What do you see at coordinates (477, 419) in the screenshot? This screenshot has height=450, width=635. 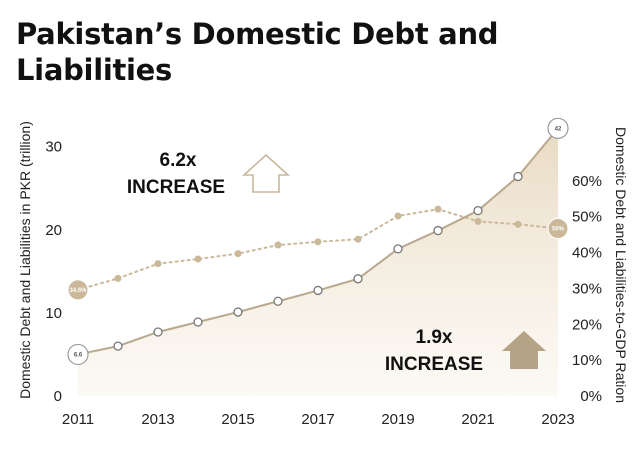 I see `x-tick-2021: 2021` at bounding box center [477, 419].